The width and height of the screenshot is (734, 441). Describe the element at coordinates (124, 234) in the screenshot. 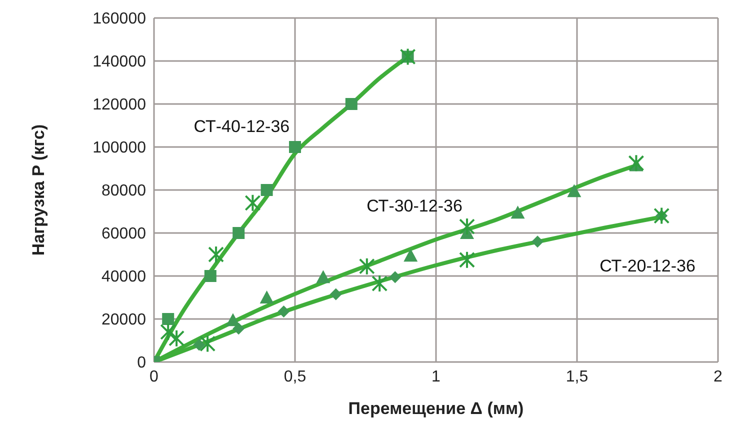

I see `y-tick-label: 60000` at that location.